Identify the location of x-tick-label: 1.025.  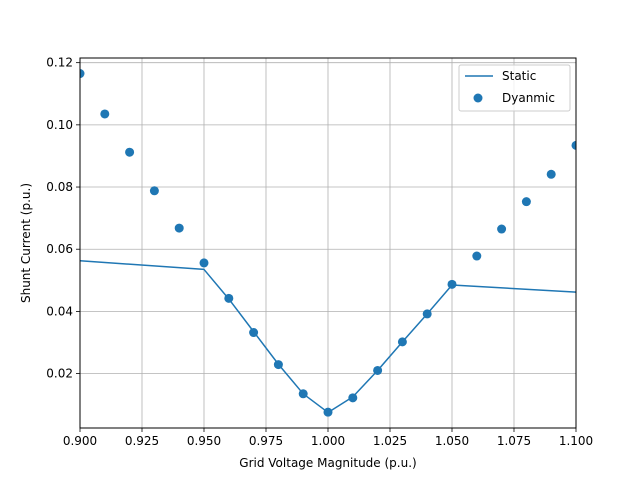
(390, 441).